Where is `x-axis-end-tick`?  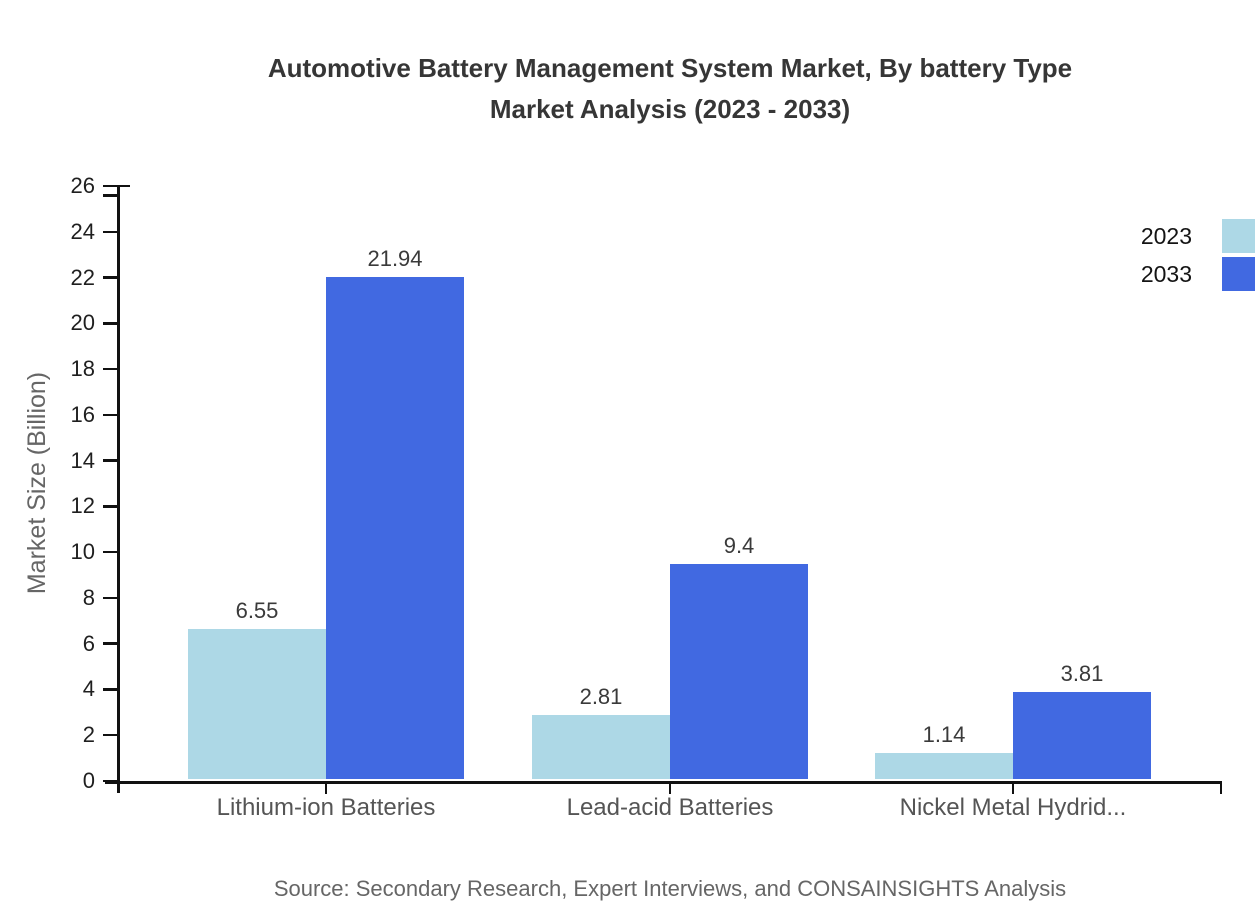
x-axis-end-tick is located at coordinates (1220, 787).